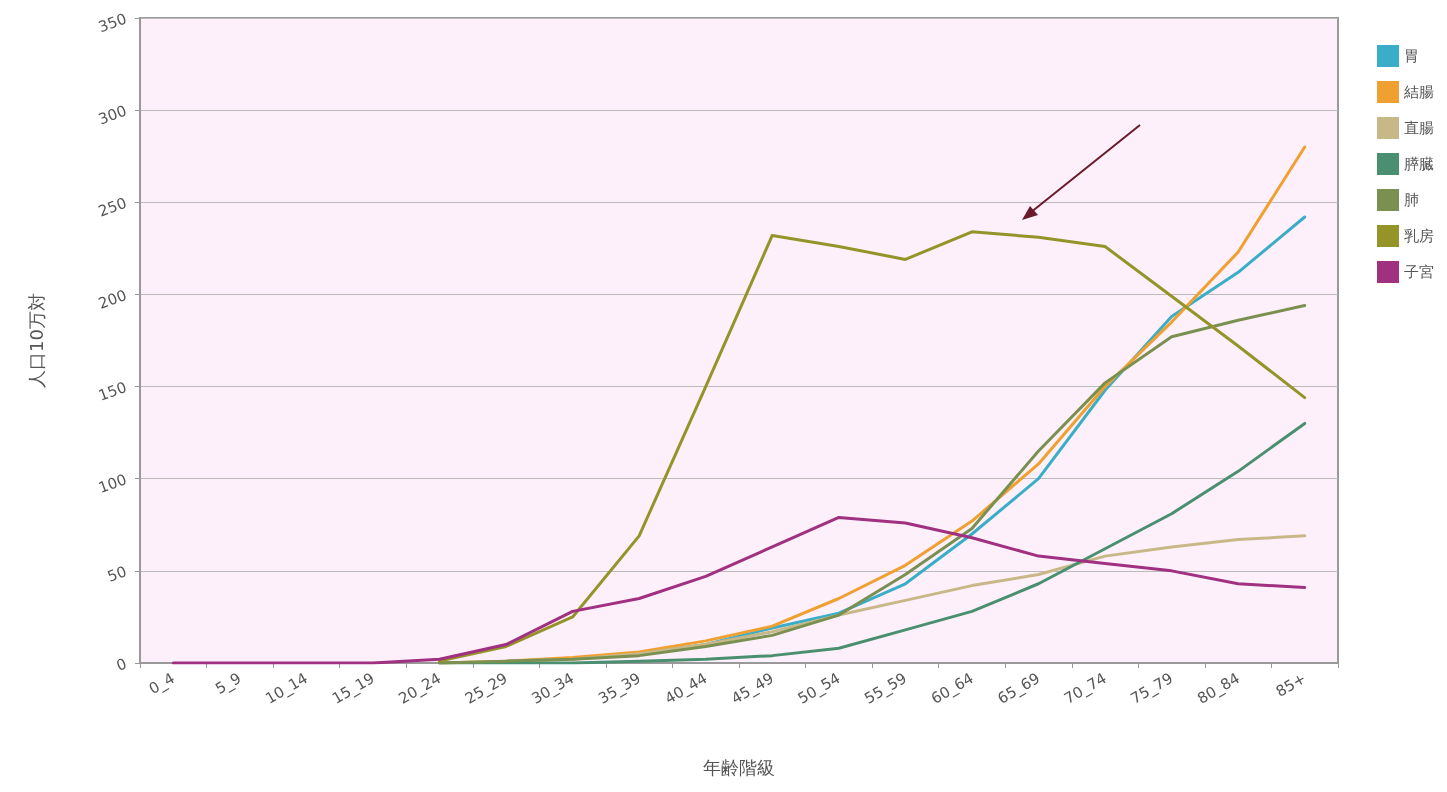 This screenshot has width=1447, height=792. What do you see at coordinates (117, 574) in the screenshot?
I see `y-tick-label: 50` at bounding box center [117, 574].